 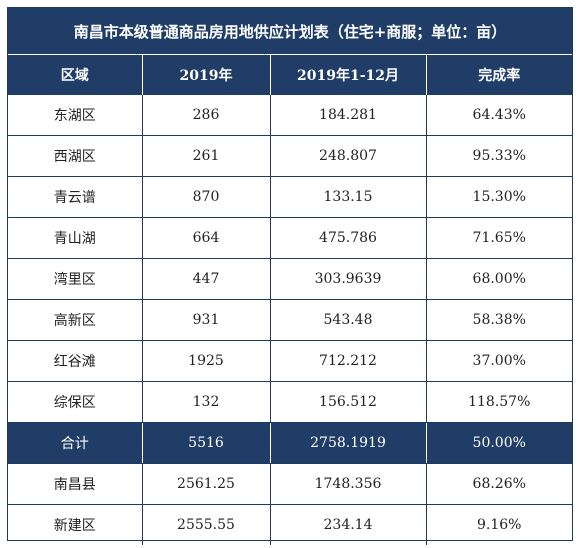 I want to click on cell-rate: 71.65%, so click(x=499, y=238).